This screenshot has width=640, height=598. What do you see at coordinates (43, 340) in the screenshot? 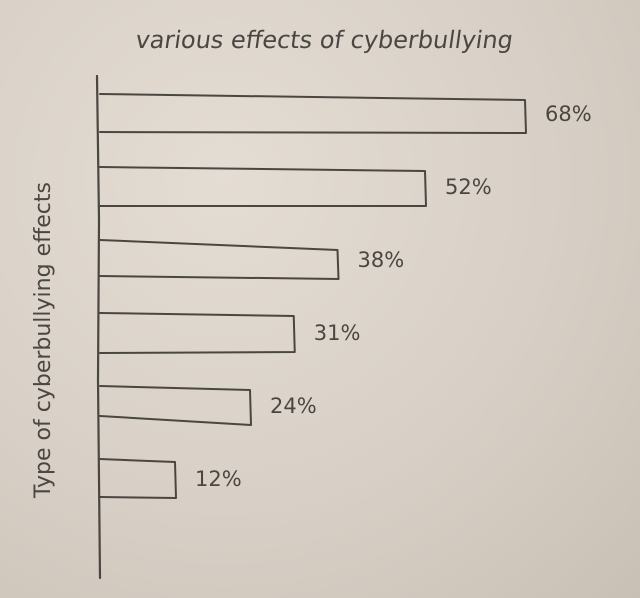
I see `y-axis-label: Type of cyberbullying effects` at bounding box center [43, 340].